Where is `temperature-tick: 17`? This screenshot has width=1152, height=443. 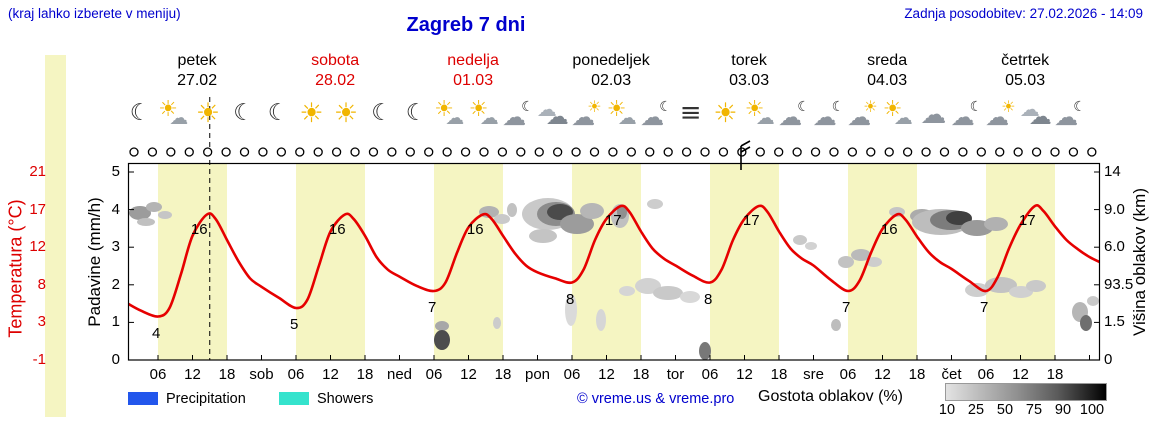 temperature-tick: 17 is located at coordinates (37, 209).